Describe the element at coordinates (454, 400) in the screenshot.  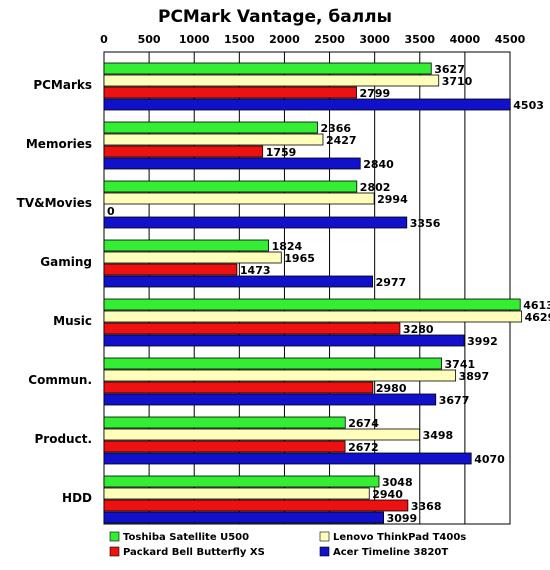
I see `data-label: 3677` at that location.